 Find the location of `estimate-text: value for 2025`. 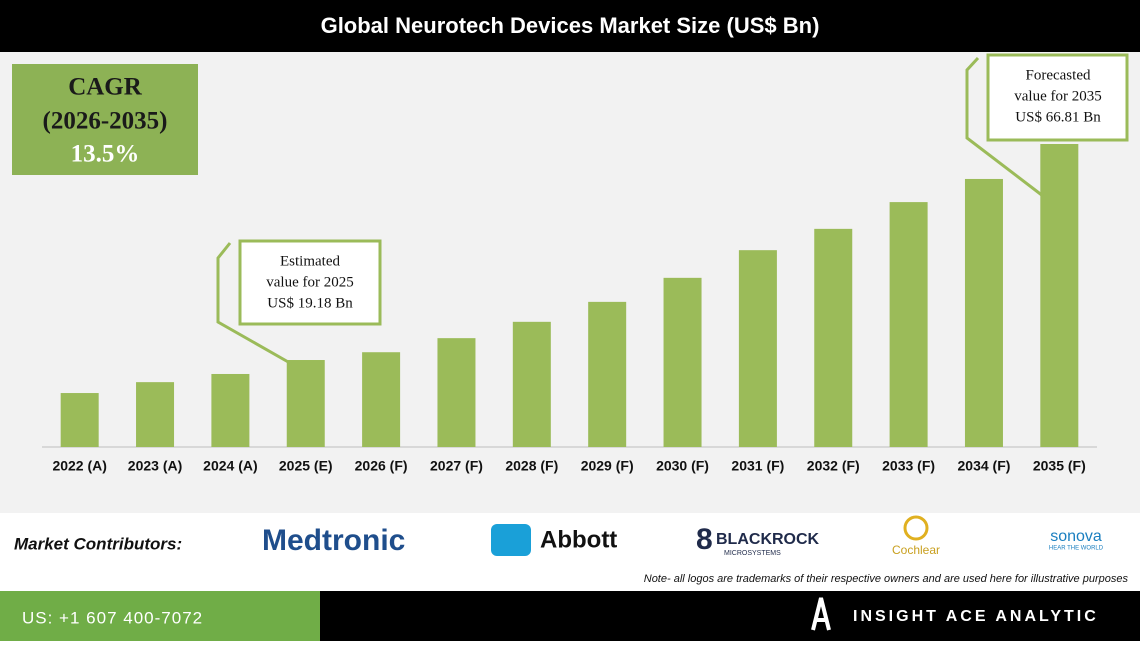

estimate-text: value for 2025 is located at coordinates (309, 282).